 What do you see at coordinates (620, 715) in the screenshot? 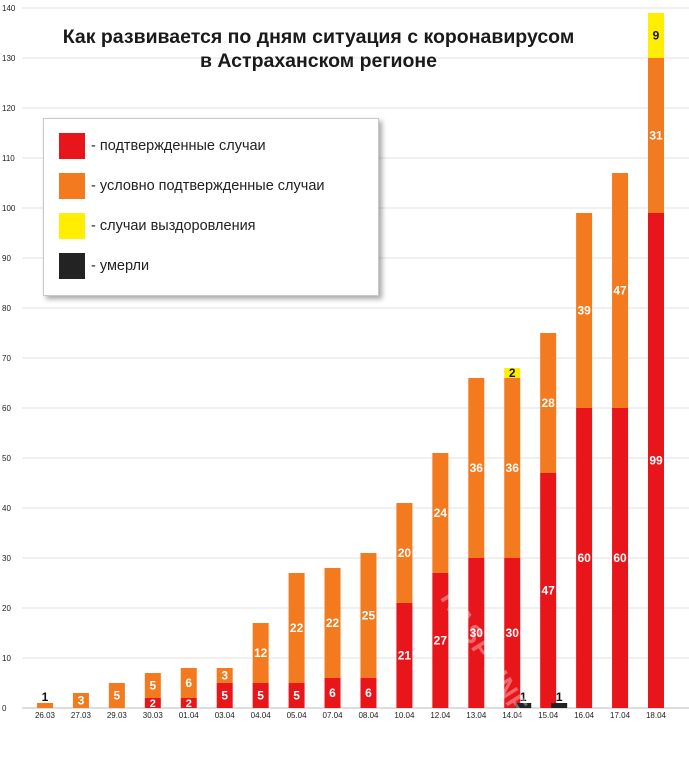
I see `x-tick-label: 17.04` at bounding box center [620, 715].